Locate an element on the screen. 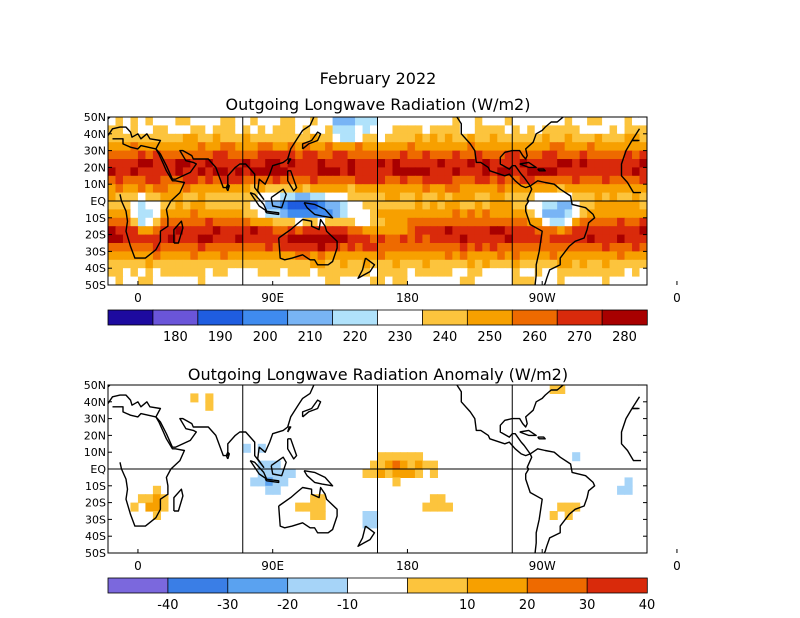 This screenshot has height=618, width=800. colorbar-label: 210 is located at coordinates (310, 337).